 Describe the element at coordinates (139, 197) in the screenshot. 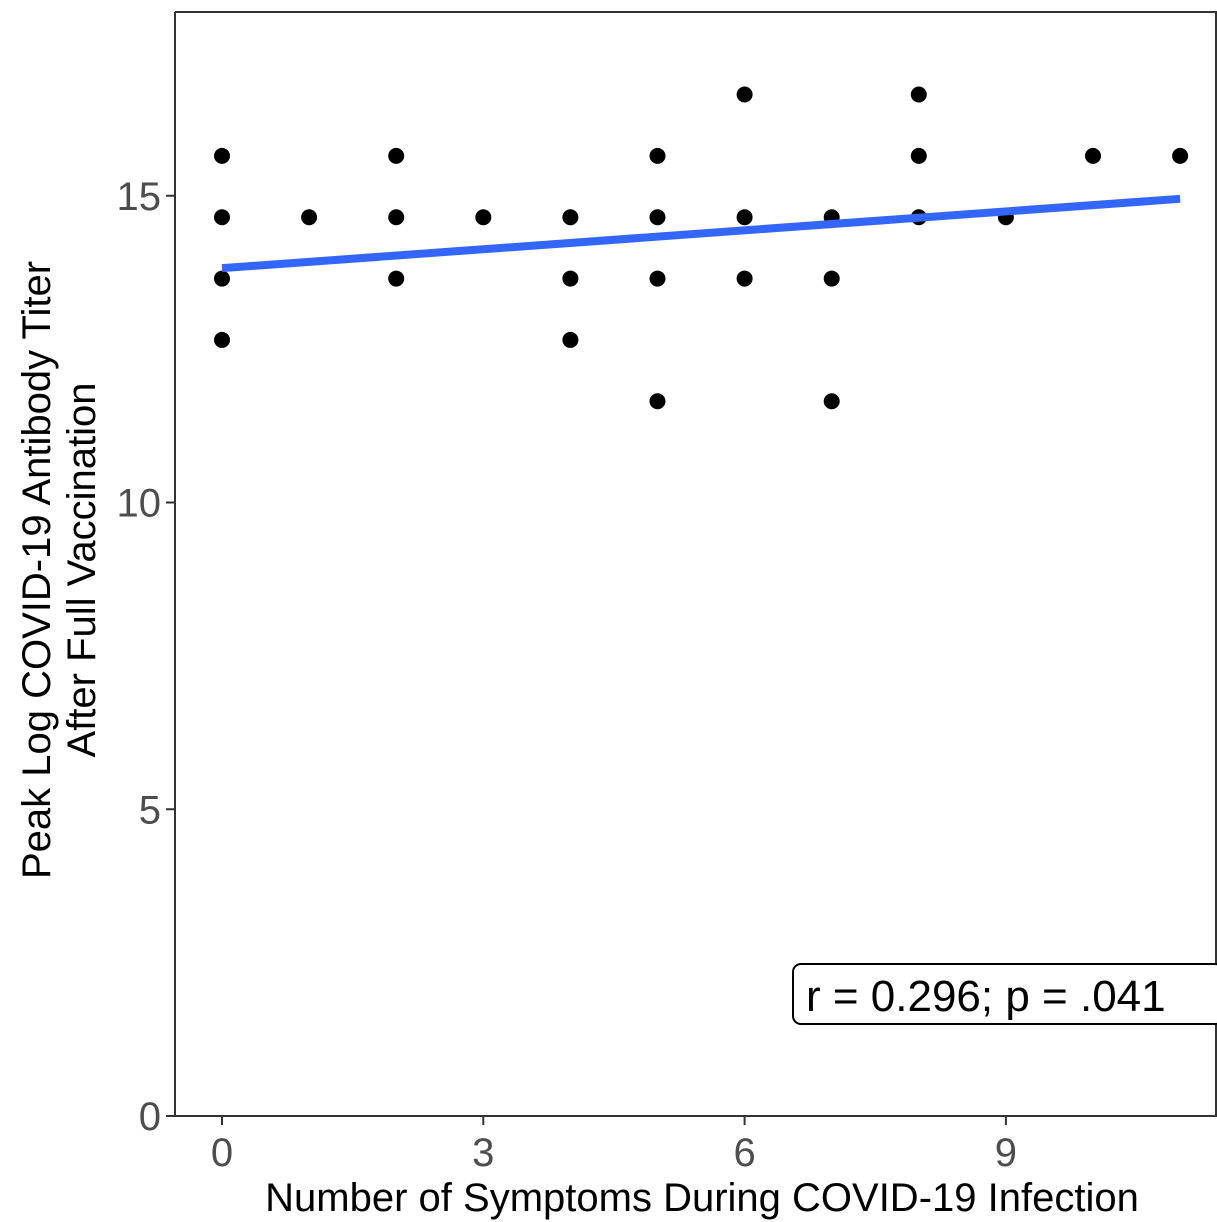

I see `y-tick-label: 15` at that location.